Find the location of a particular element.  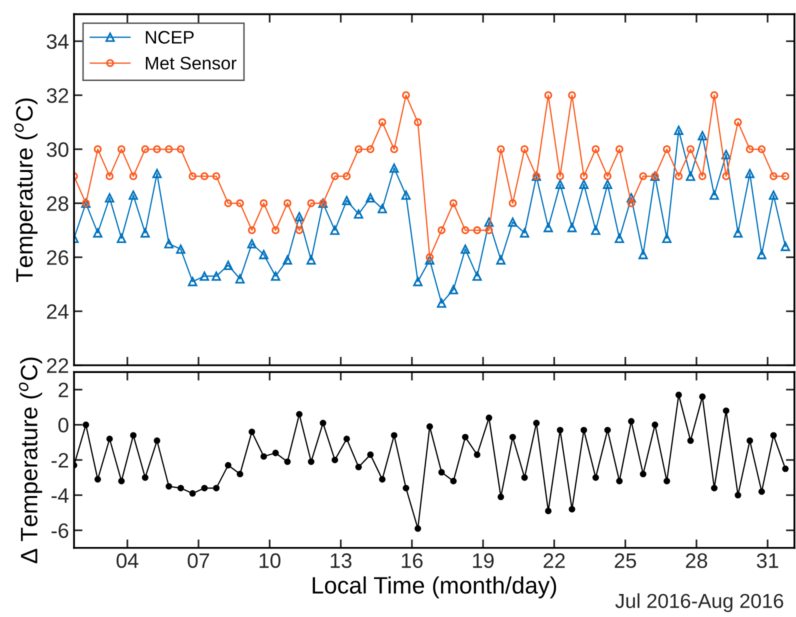

y-axis-title: Δ Temperature ($^{o}$C) is located at coordinates (30, 461).